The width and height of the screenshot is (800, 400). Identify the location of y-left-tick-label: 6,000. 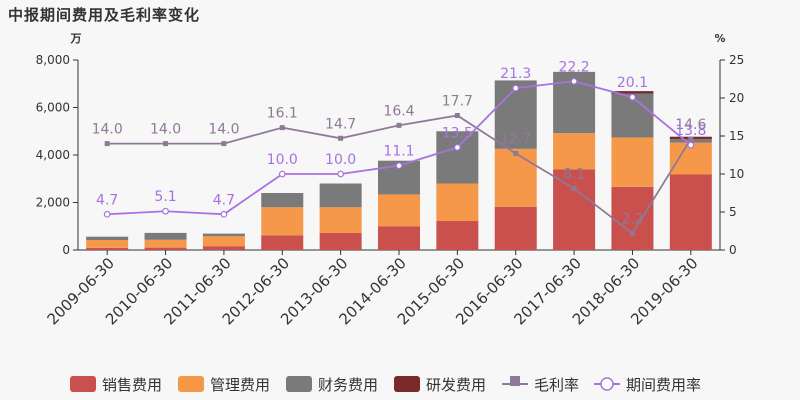
(53, 108).